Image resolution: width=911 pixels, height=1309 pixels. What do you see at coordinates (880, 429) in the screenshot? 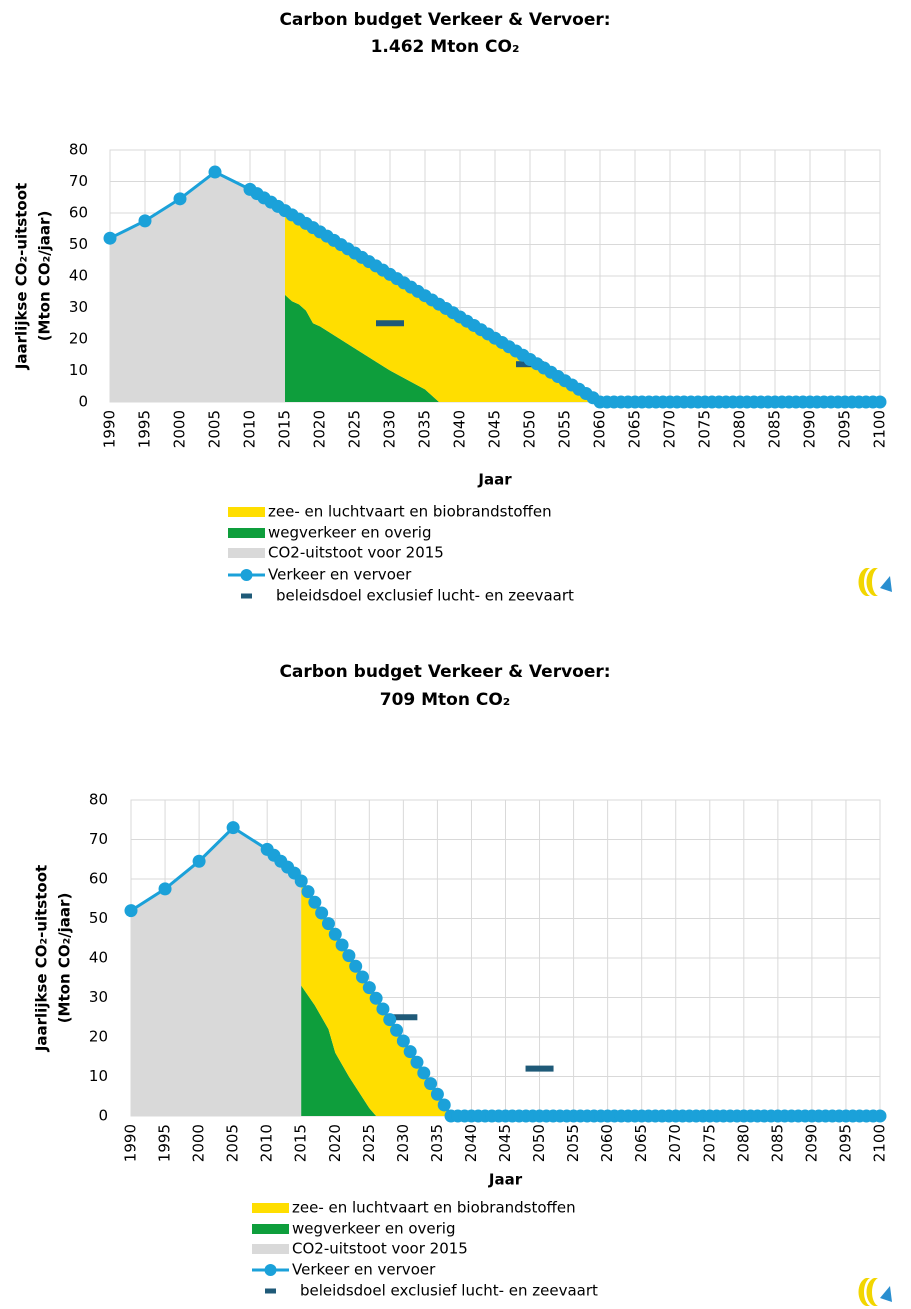
I see `x-tick-label: 2100` at bounding box center [880, 429].